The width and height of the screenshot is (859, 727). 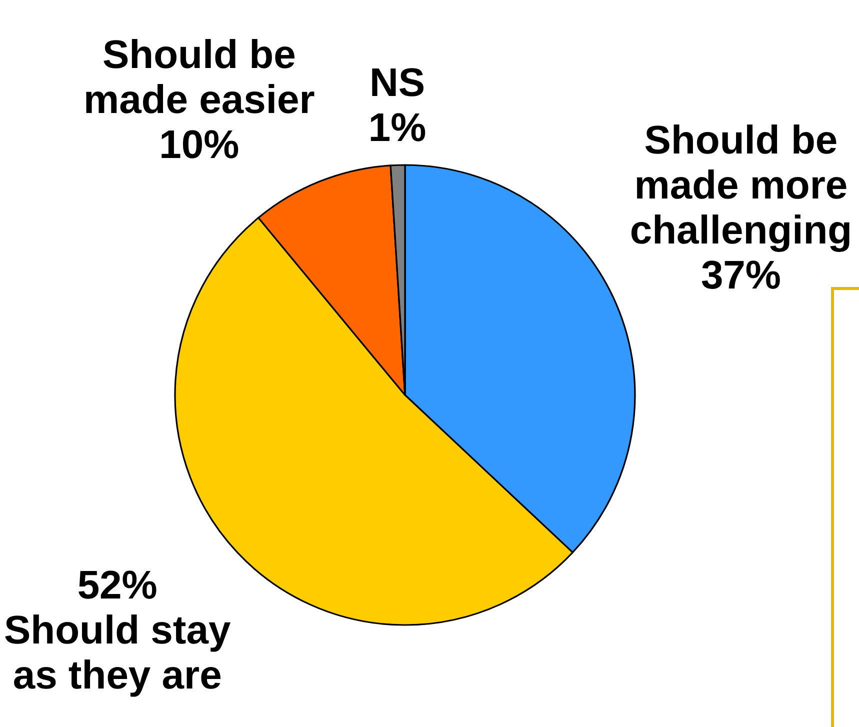 I want to click on slice-label: Should stay as they are, so click(x=118, y=653).